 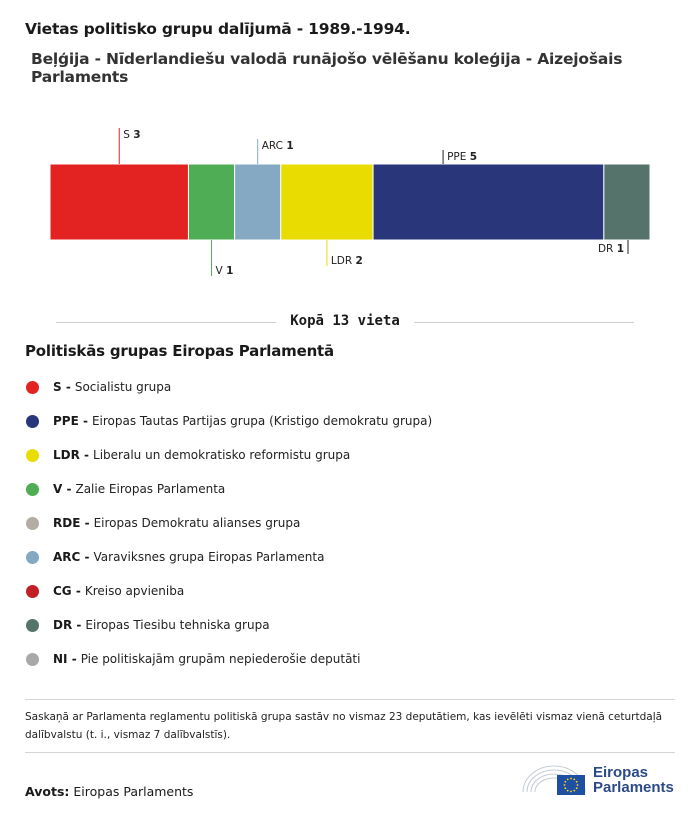 I want to click on bar-segment-ldr, so click(x=327, y=202).